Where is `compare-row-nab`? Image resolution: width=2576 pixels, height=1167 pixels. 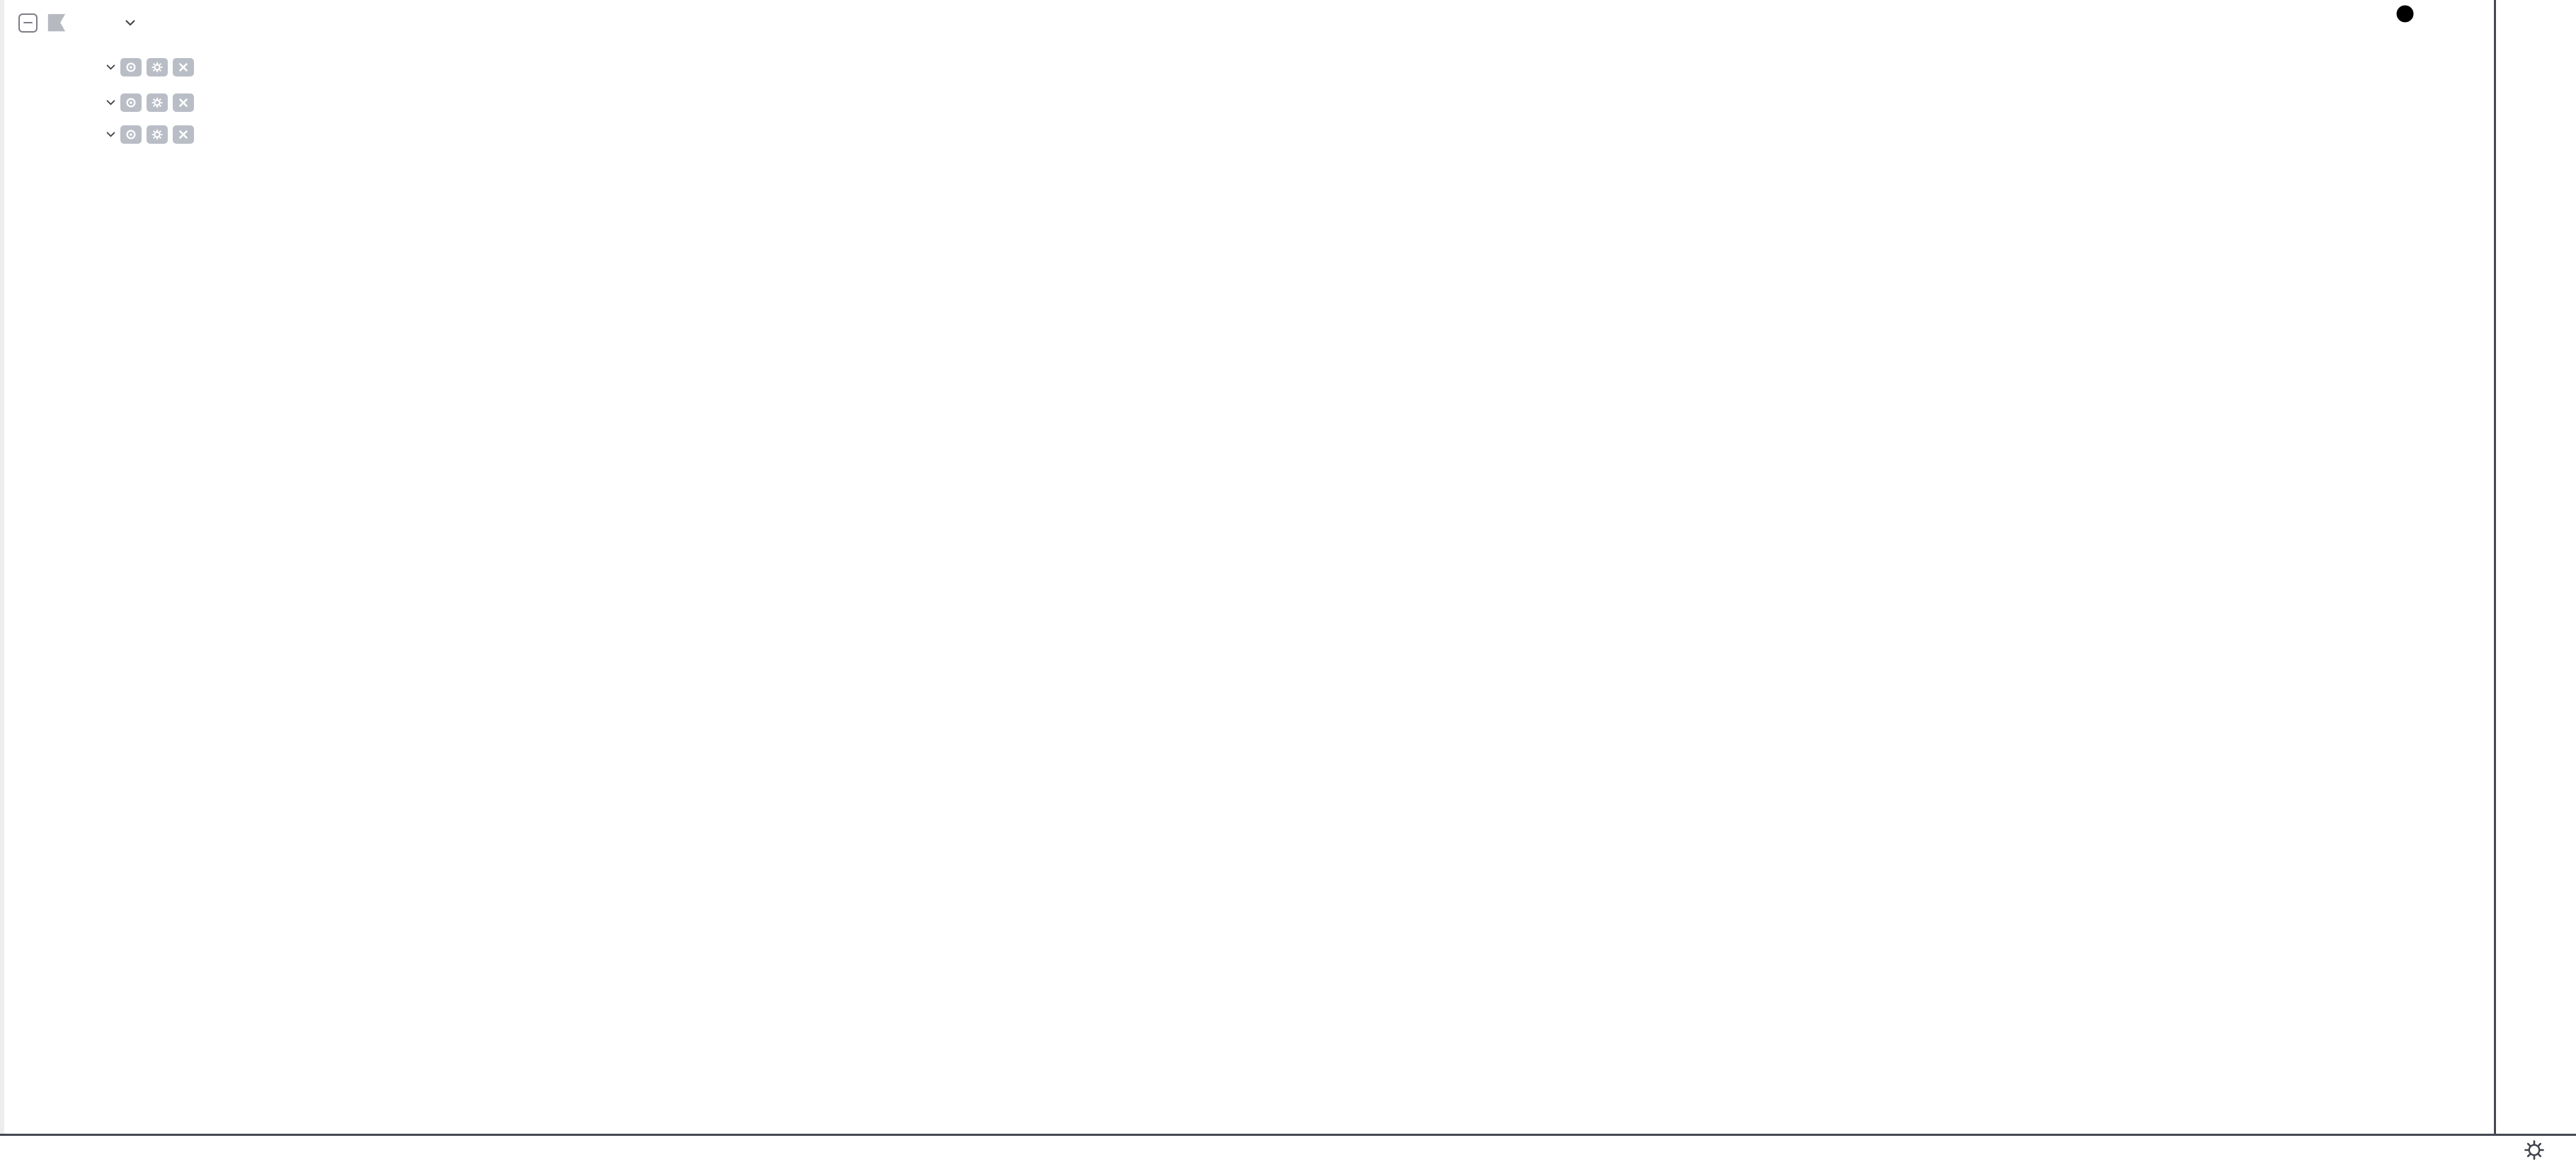
compare-row-nab is located at coordinates (112, 135).